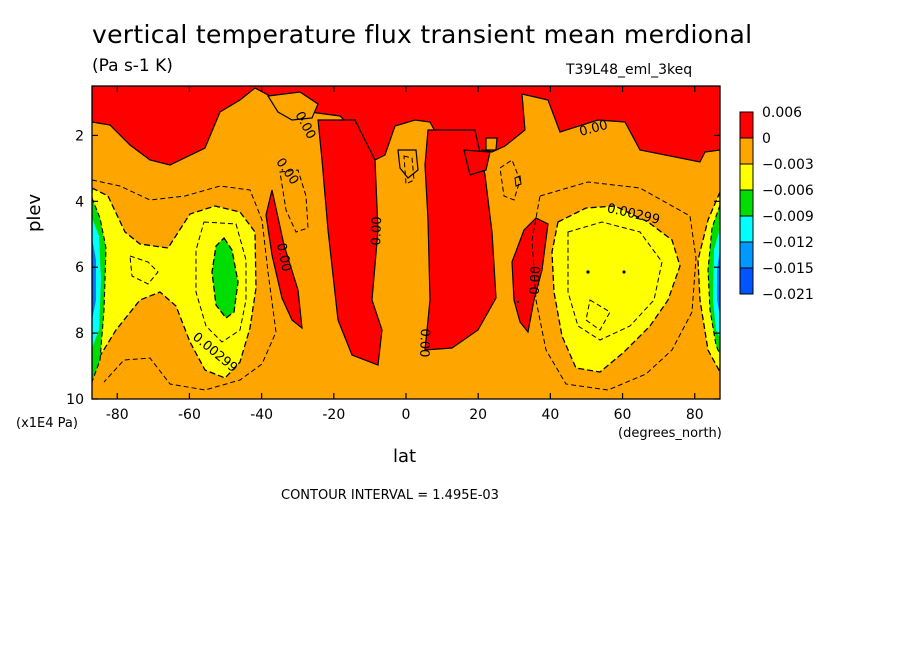  I want to click on x-axis-units: (degrees_north), so click(670, 433).